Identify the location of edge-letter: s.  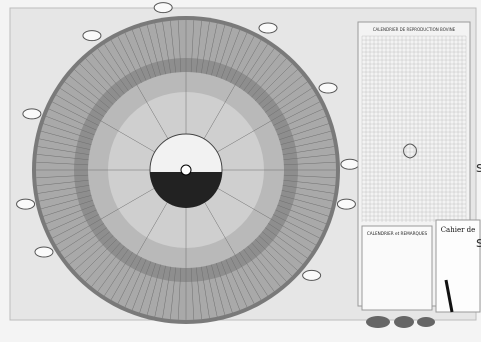
(478, 168).